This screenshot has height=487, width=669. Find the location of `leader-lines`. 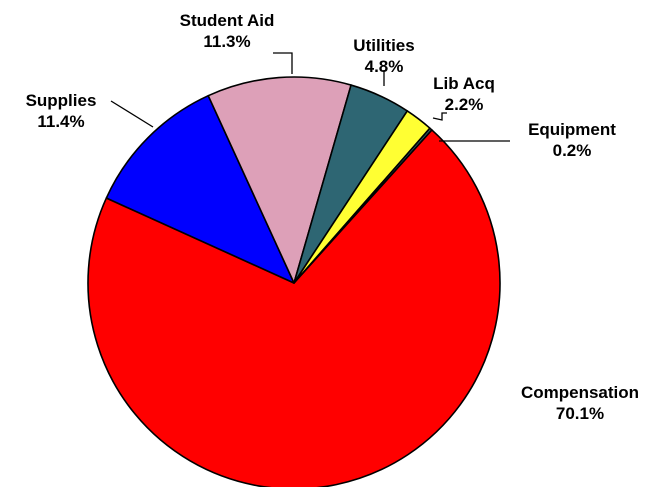

leader-lines is located at coordinates (310, 97).